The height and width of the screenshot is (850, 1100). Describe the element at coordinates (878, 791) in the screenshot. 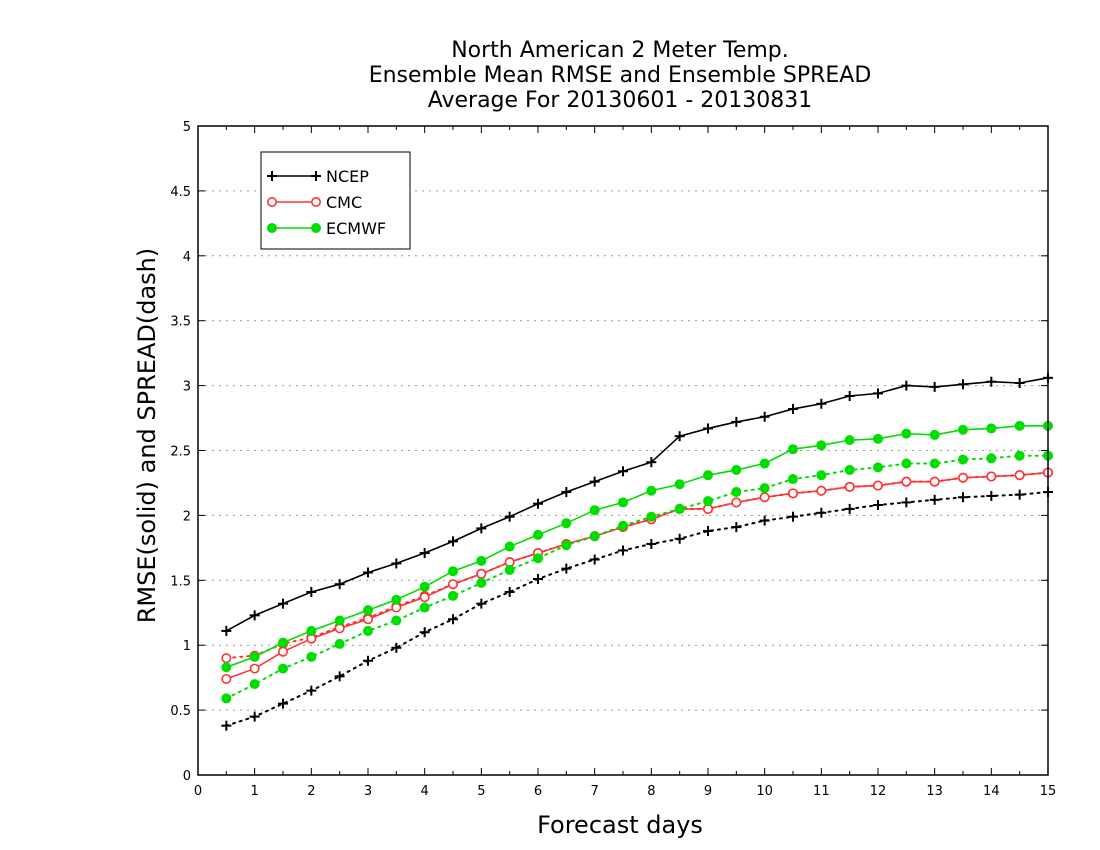

I see `x-tick-label: 12` at that location.